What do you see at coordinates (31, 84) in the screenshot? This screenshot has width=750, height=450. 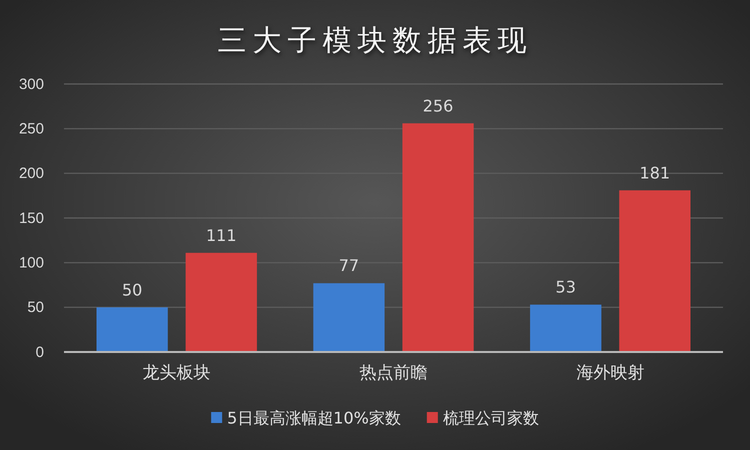 I see `y-tick-label: 300` at bounding box center [31, 84].